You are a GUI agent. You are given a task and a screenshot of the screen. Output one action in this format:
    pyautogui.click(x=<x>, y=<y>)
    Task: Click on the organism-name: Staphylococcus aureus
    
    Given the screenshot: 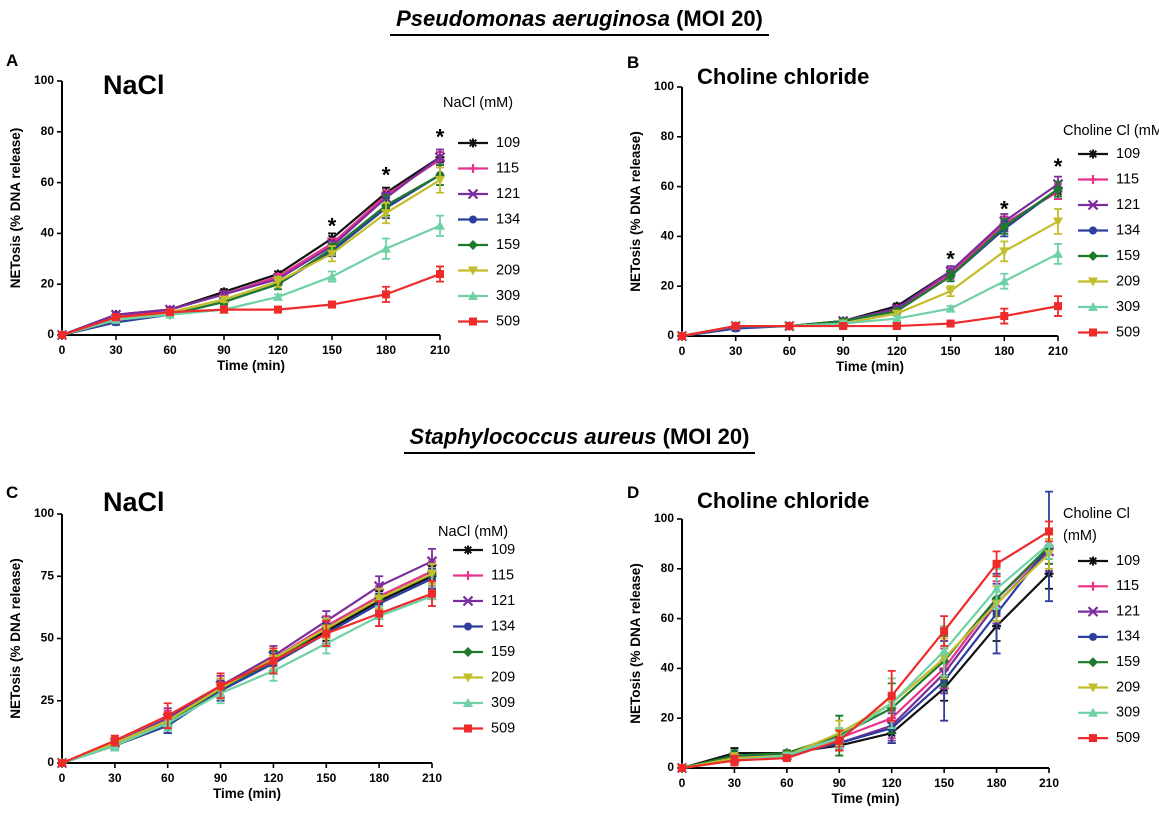 What is the action you would take?
    pyautogui.click(x=533, y=436)
    